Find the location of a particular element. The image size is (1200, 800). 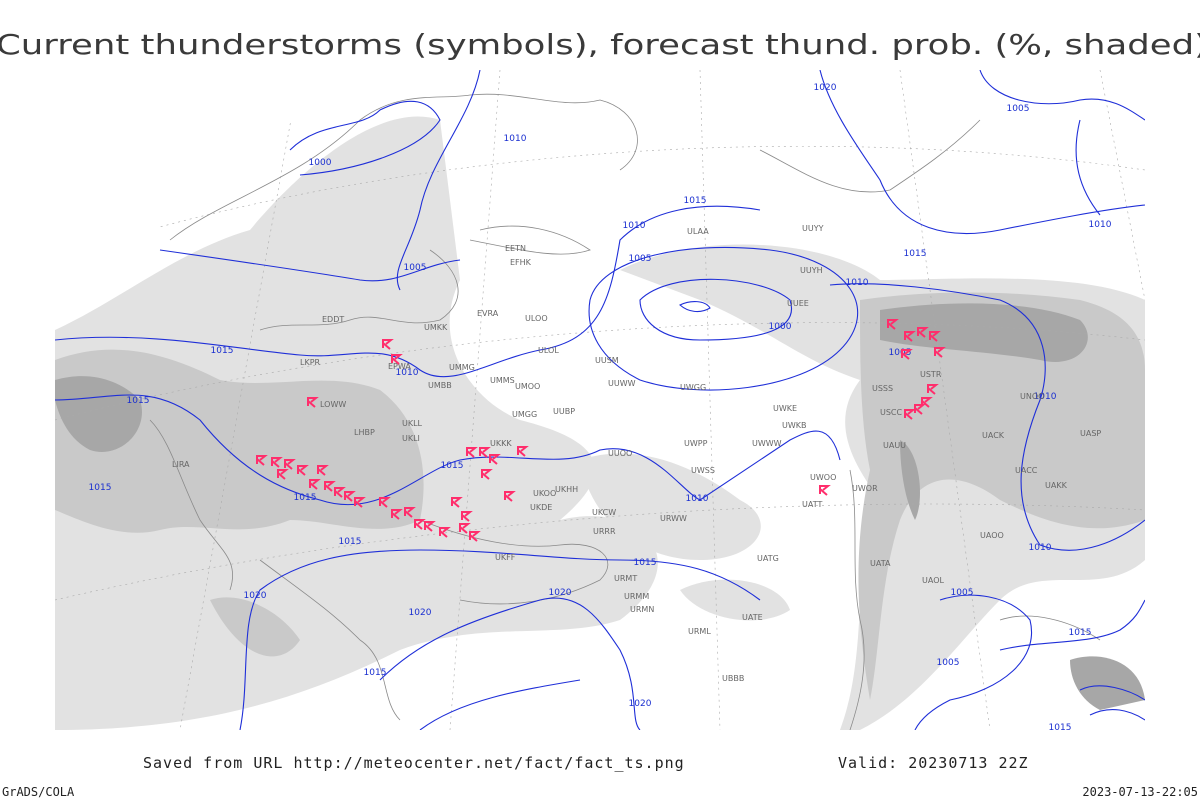

station-label: UACC is located at coordinates (1026, 470).